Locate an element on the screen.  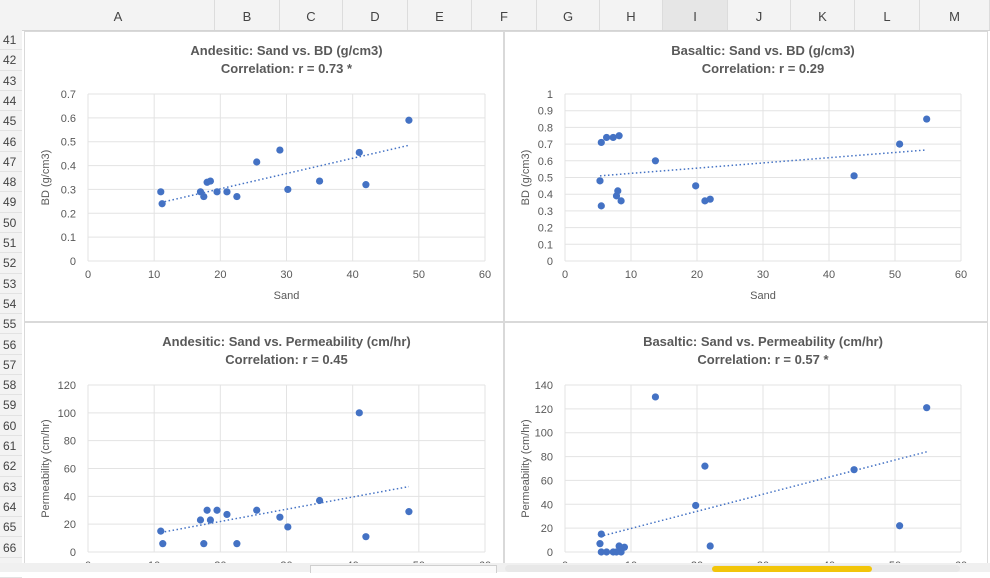
row-header-41: 41 is located at coordinates (11, 40).